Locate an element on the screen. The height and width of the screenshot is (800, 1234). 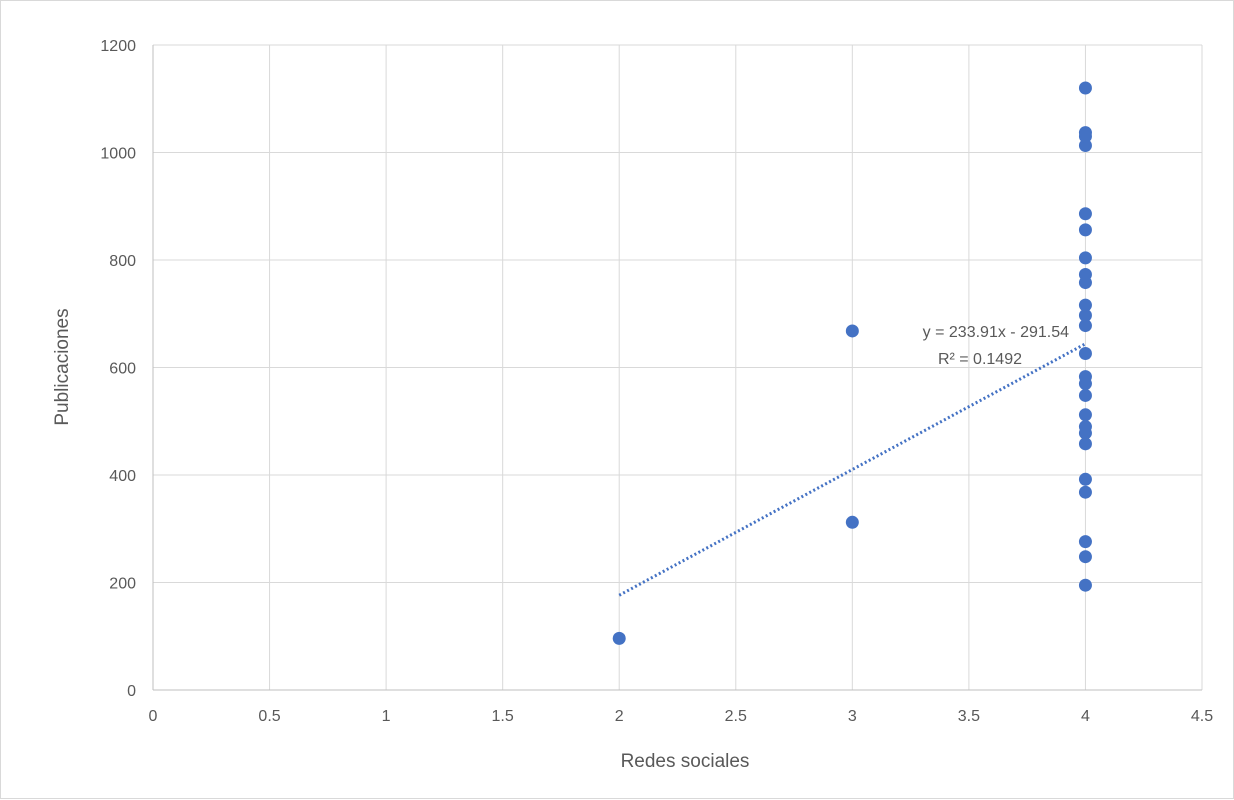
y-tick-label: 1200 is located at coordinates (118, 46).